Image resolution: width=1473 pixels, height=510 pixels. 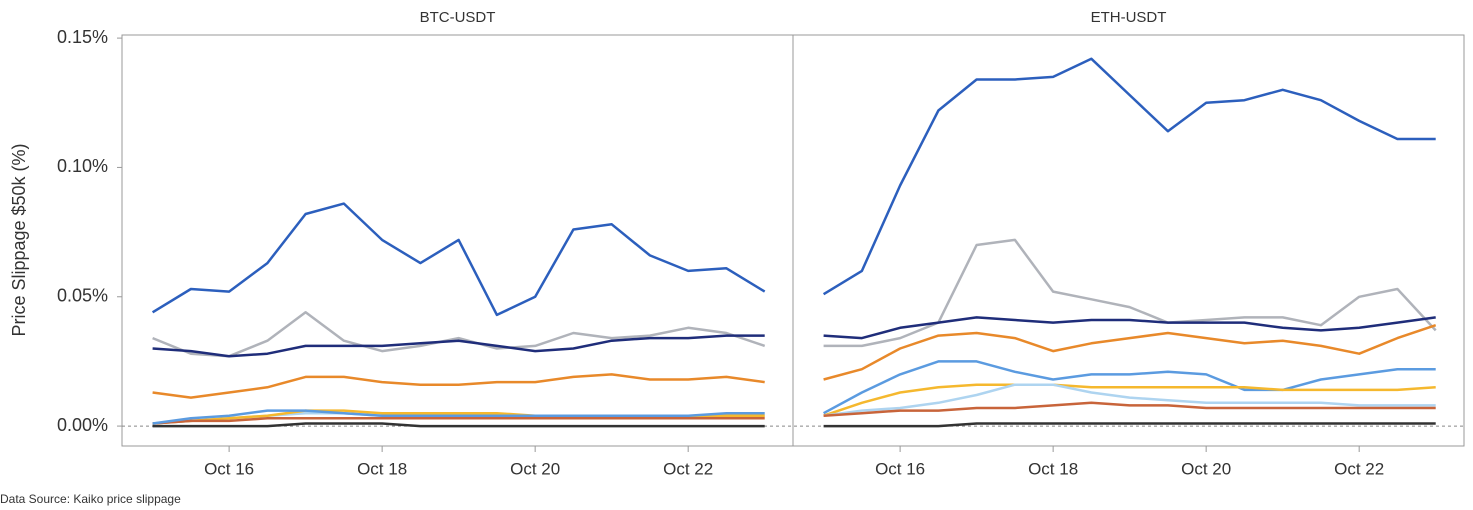 I want to click on y-tick-label: 0.05%, so click(x=82, y=296).